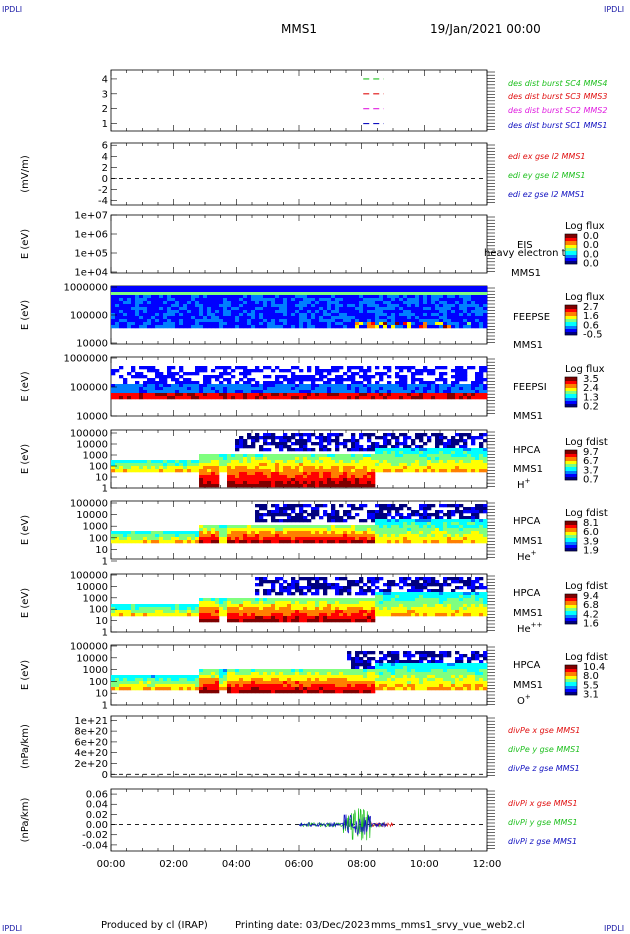 This screenshot has width=630, height=934. Describe the element at coordinates (12, 9) in the screenshot. I see `corner-label-top-left: IPDLI` at that location.